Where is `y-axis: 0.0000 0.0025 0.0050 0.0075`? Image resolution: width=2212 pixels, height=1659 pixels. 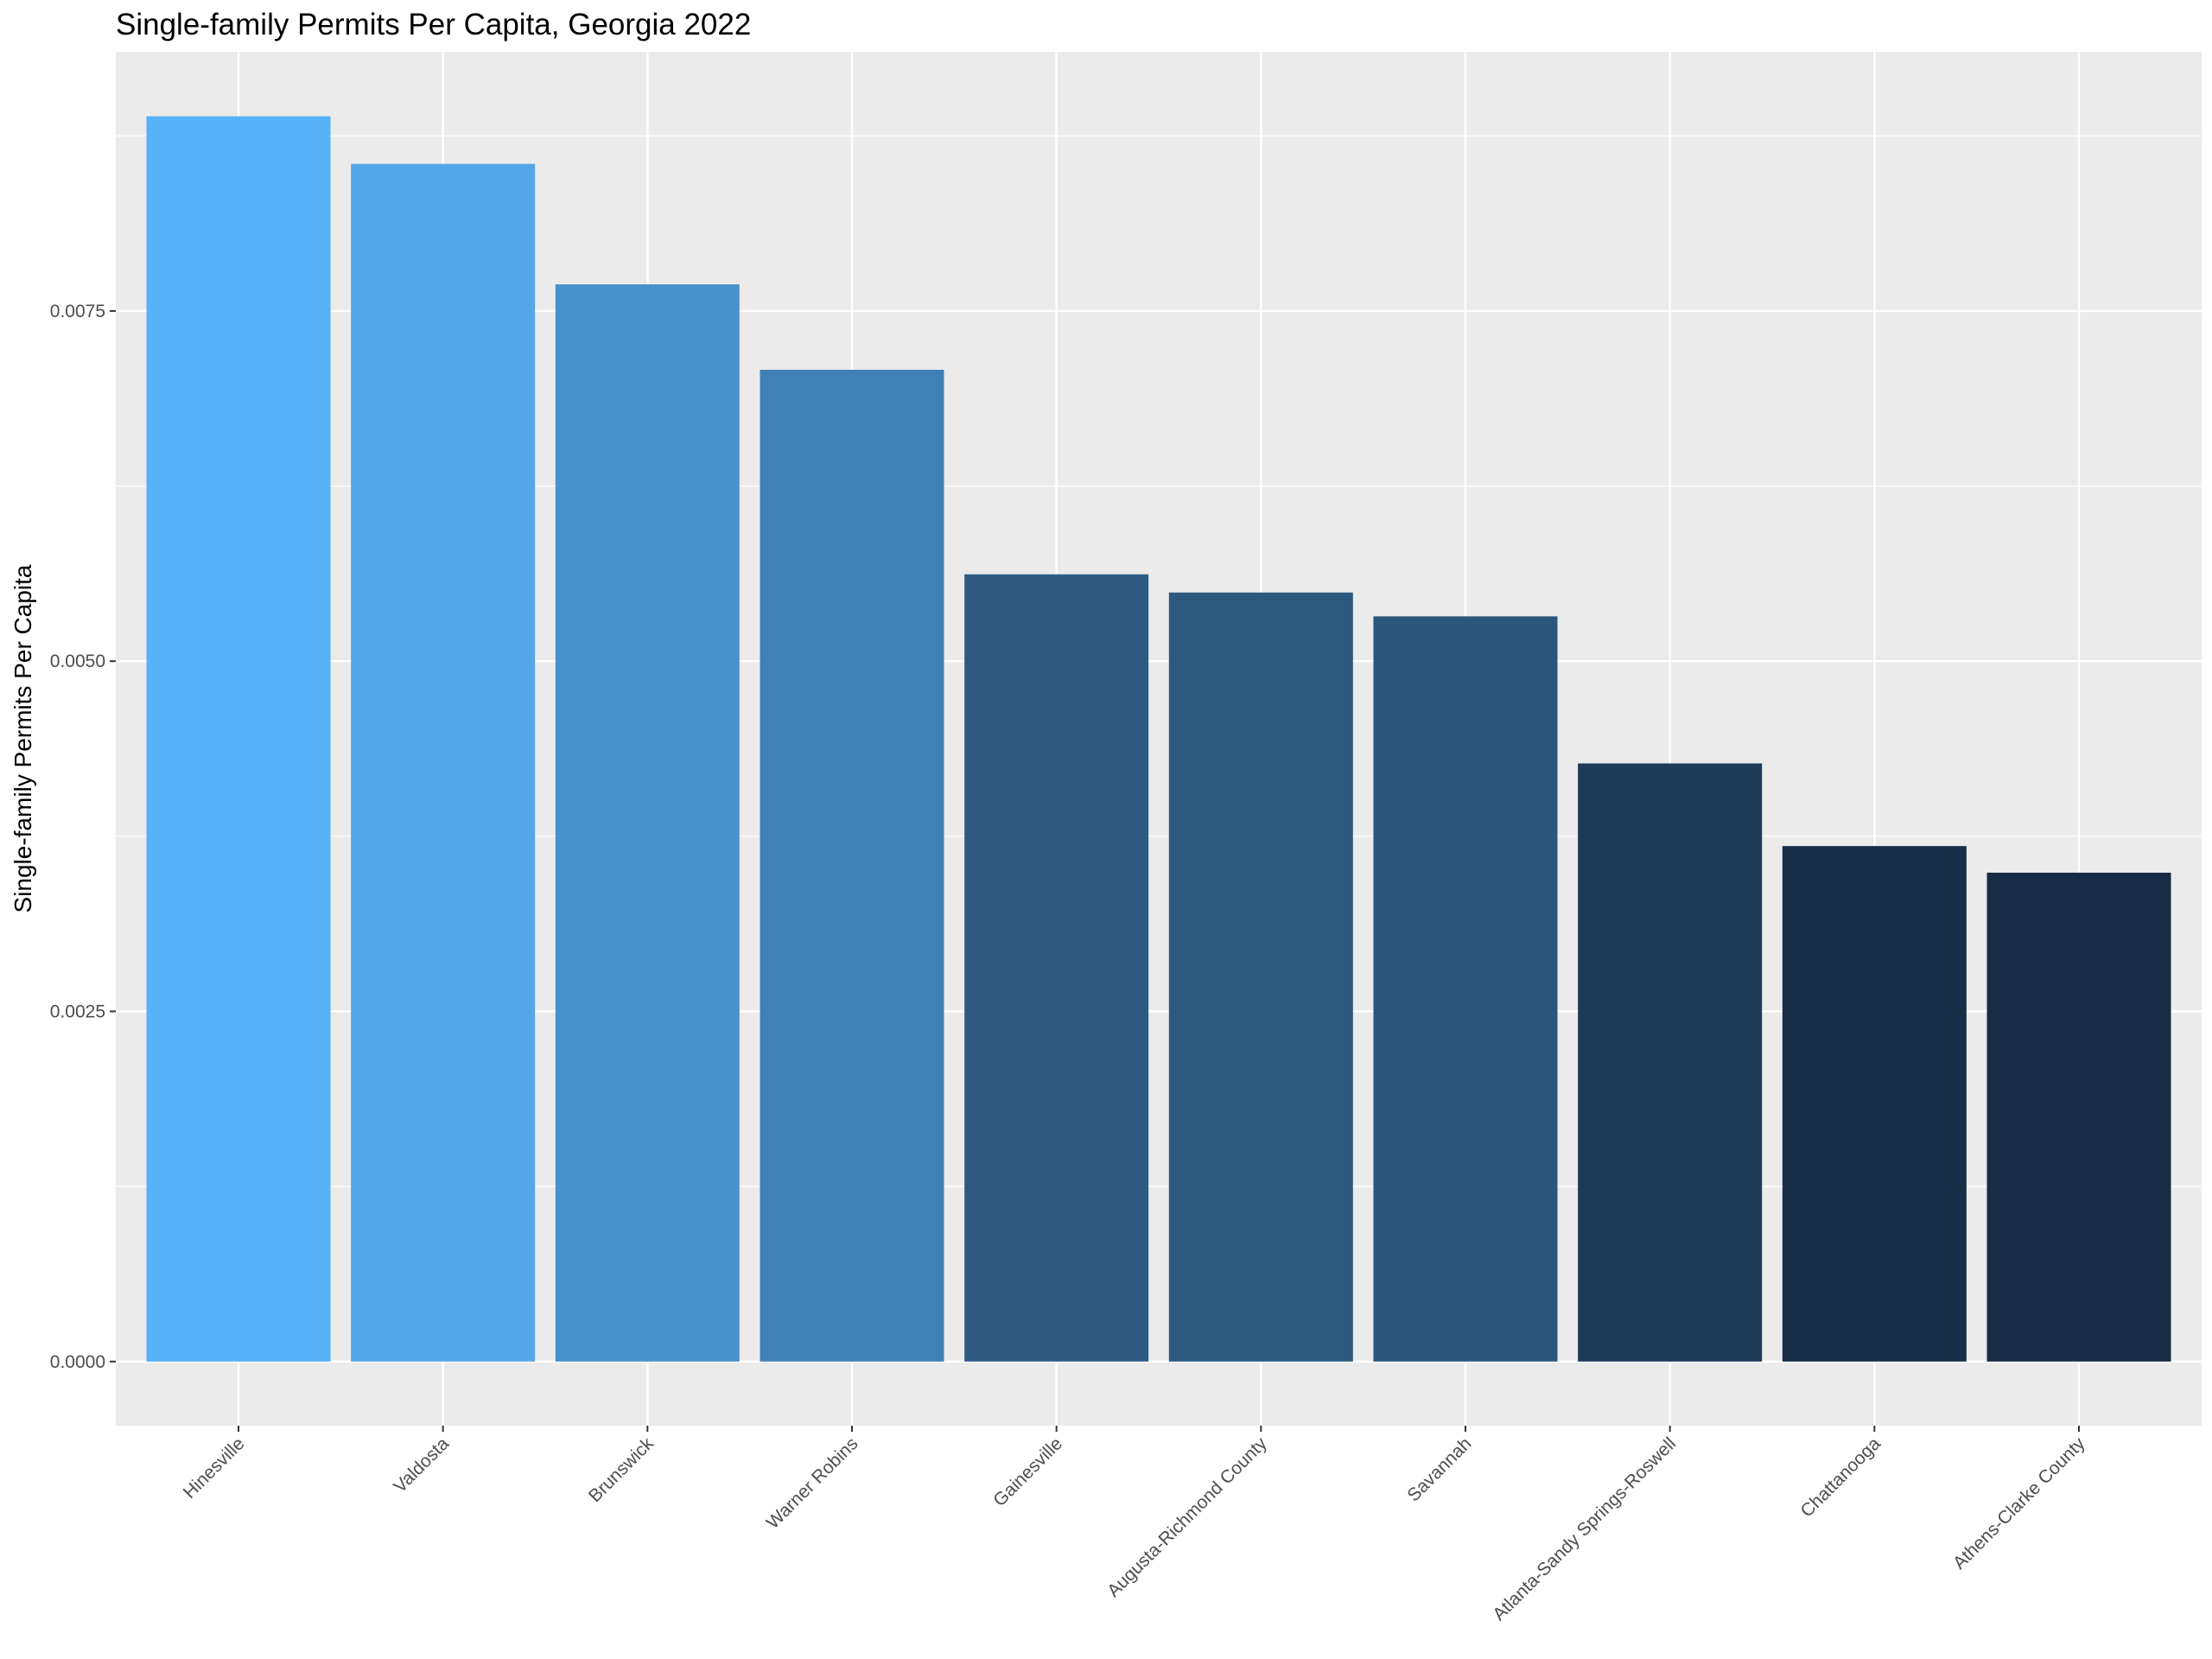
y-axis: 0.0000 0.0025 0.0050 0.0075 is located at coordinates (83, 837).